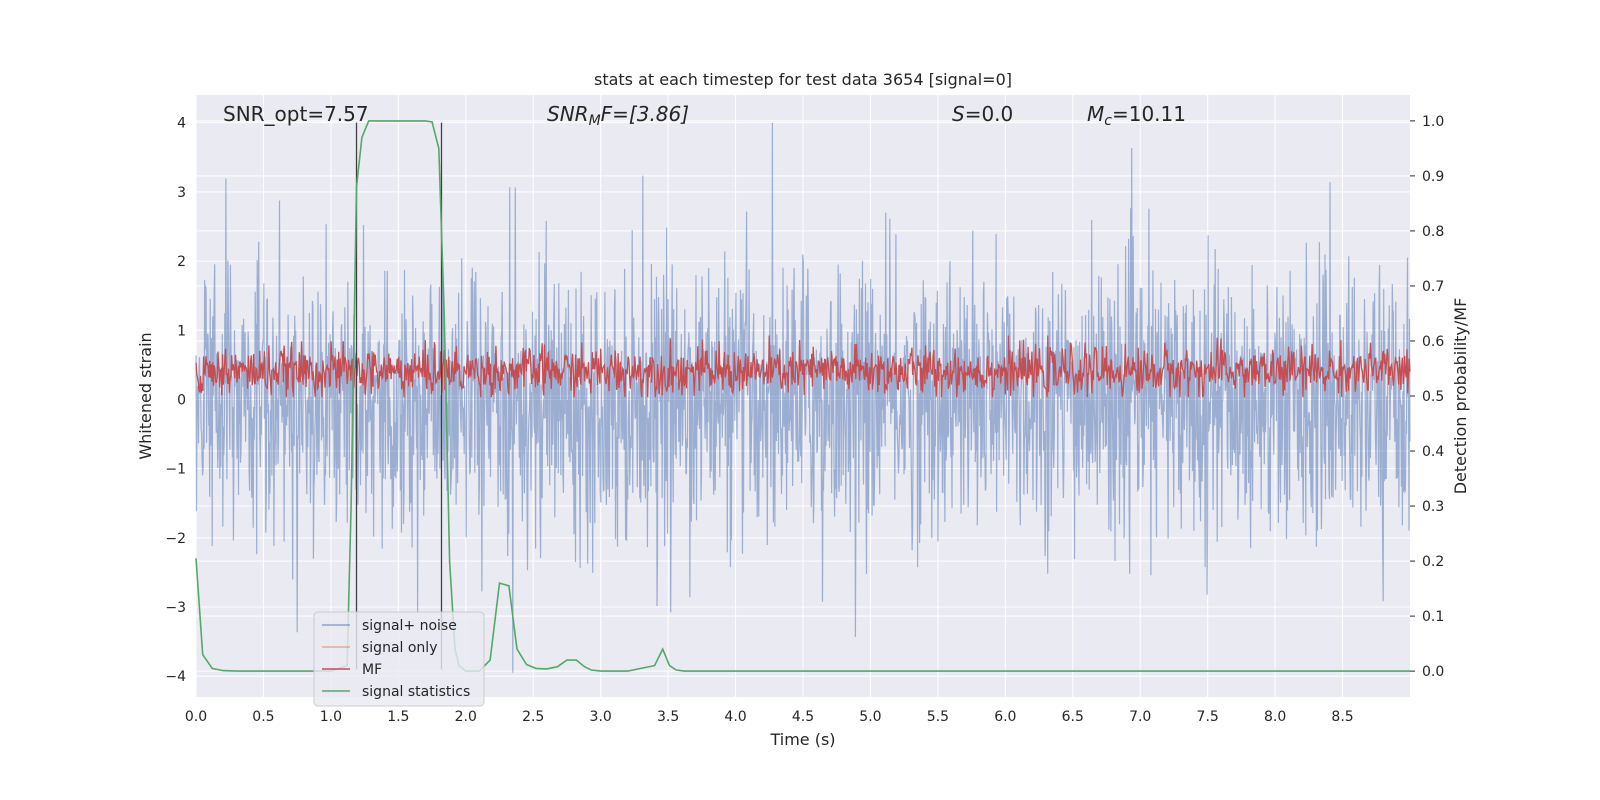 The image size is (1600, 800). What do you see at coordinates (416, 692) in the screenshot?
I see `legend-label-stats: signal statistics` at bounding box center [416, 692].